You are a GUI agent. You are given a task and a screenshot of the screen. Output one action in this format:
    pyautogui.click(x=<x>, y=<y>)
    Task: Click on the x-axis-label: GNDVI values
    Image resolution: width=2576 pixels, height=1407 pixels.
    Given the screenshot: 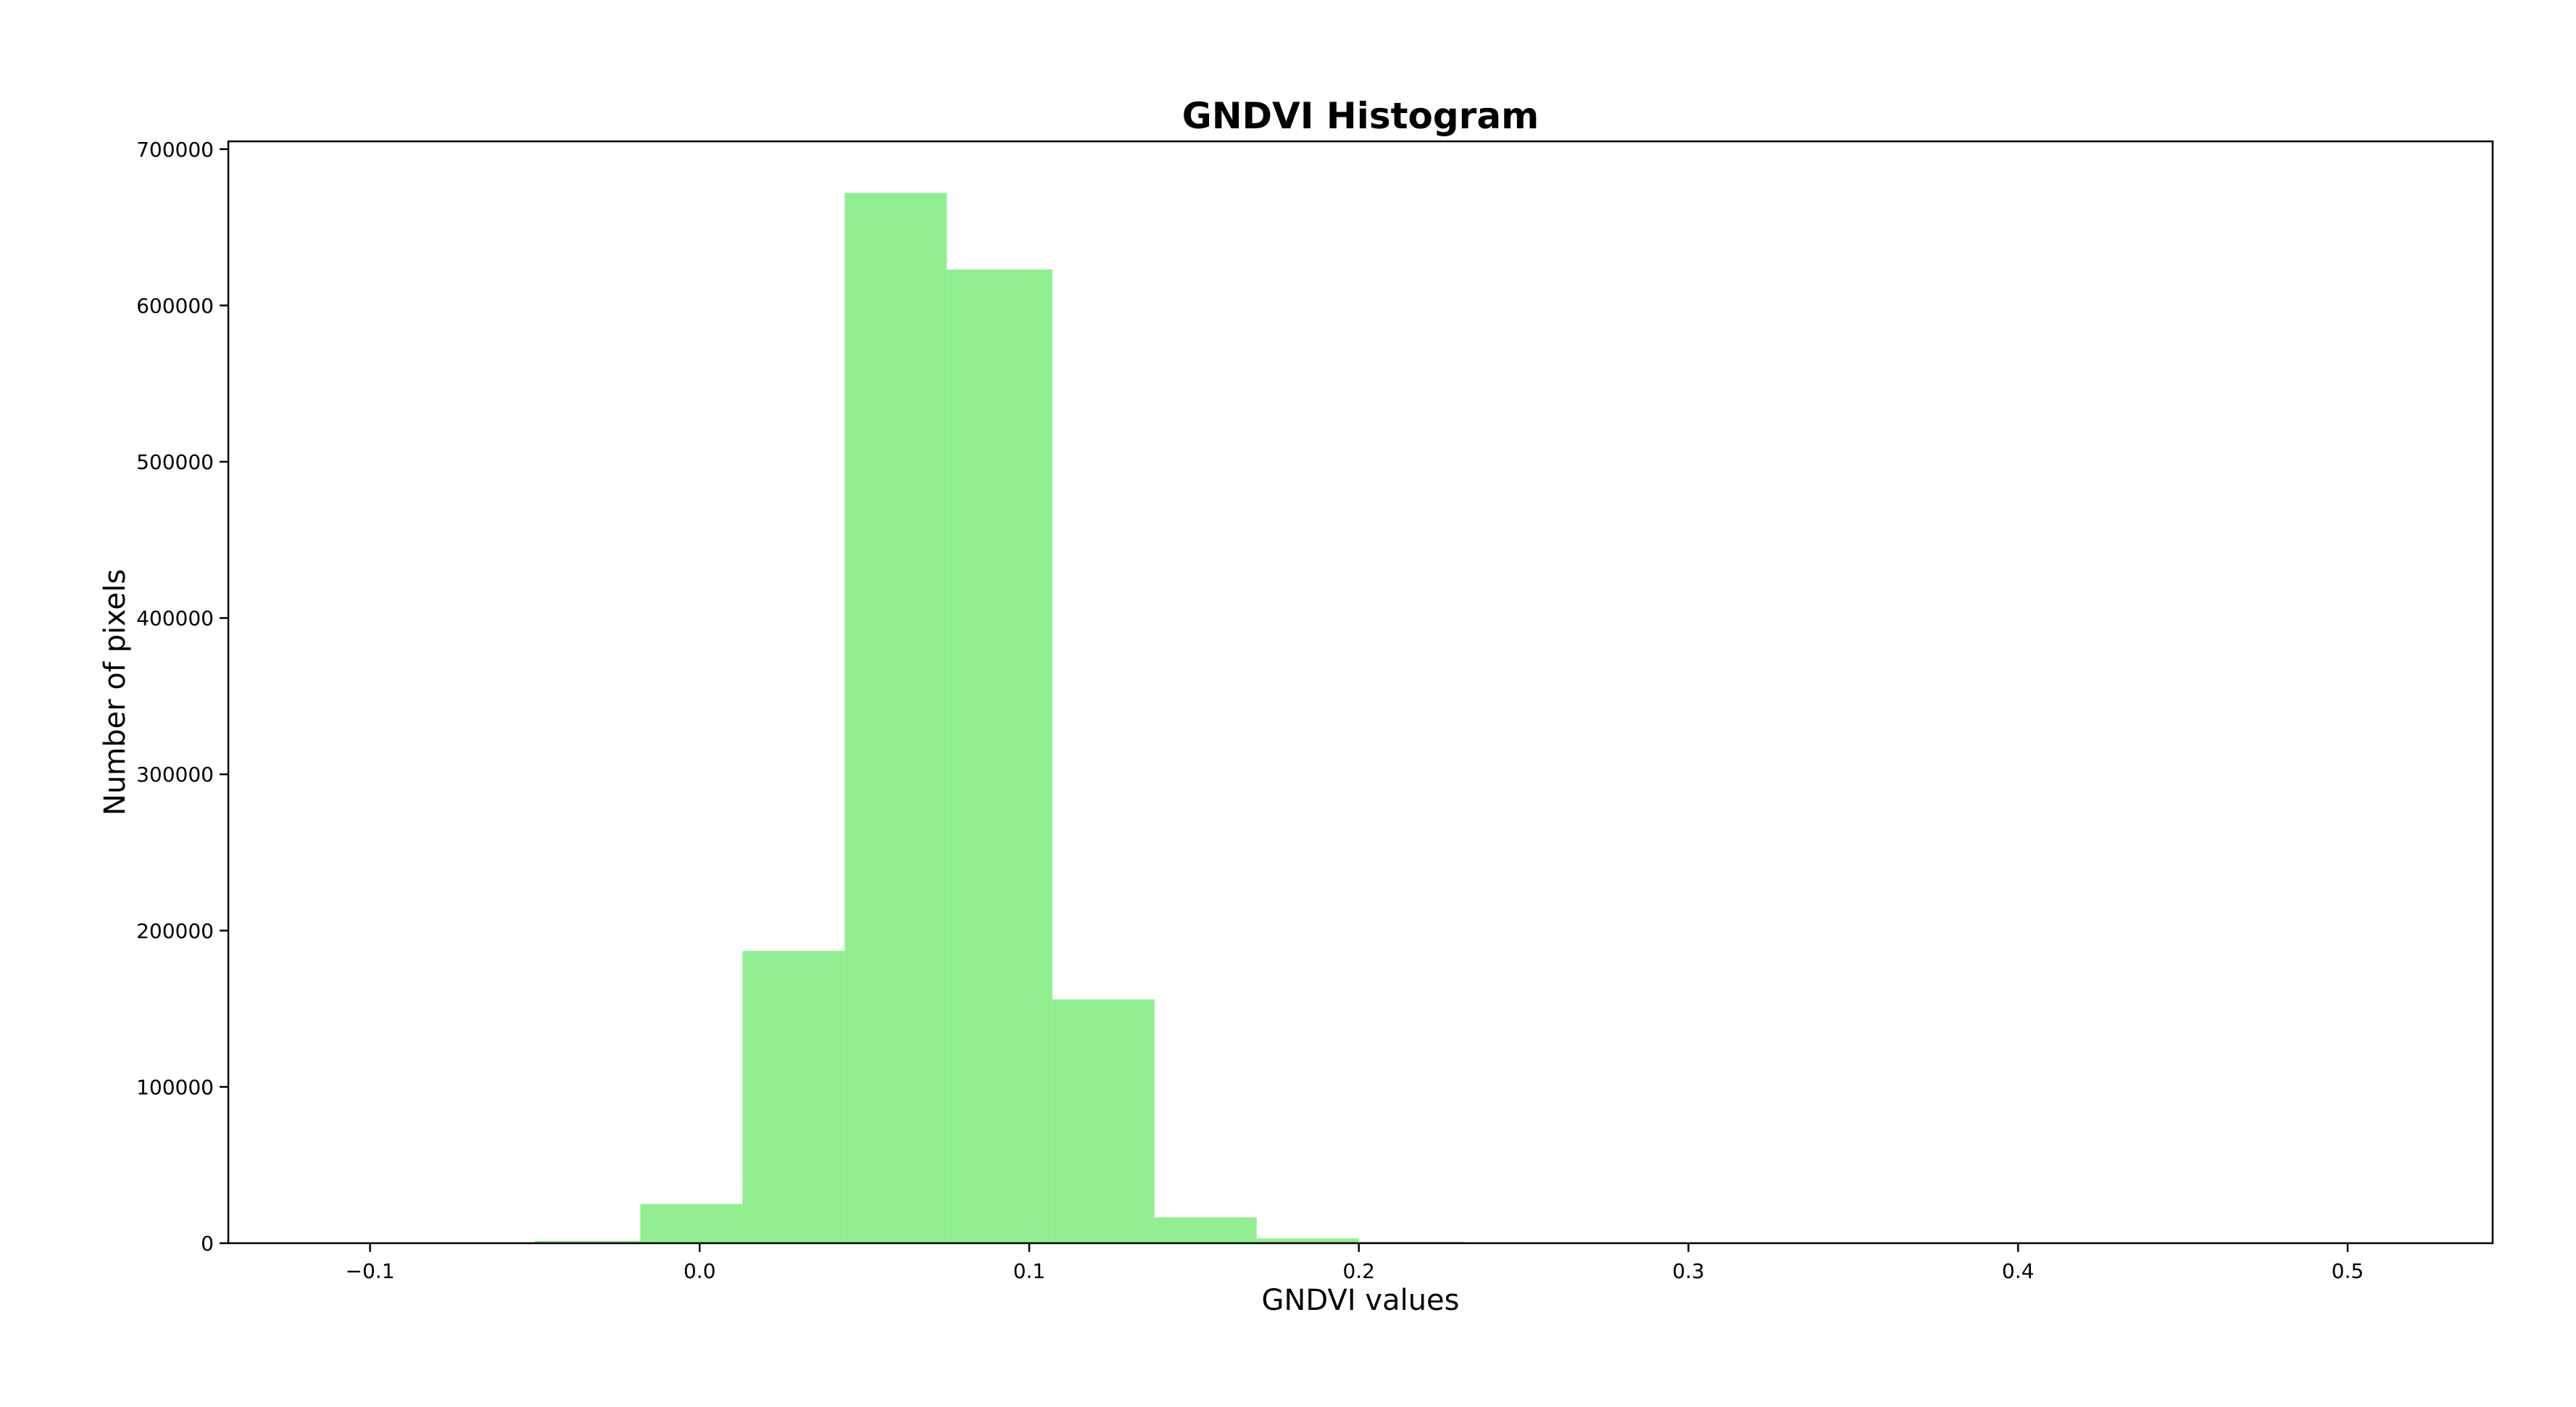 What is the action you would take?
    pyautogui.click(x=1361, y=1300)
    